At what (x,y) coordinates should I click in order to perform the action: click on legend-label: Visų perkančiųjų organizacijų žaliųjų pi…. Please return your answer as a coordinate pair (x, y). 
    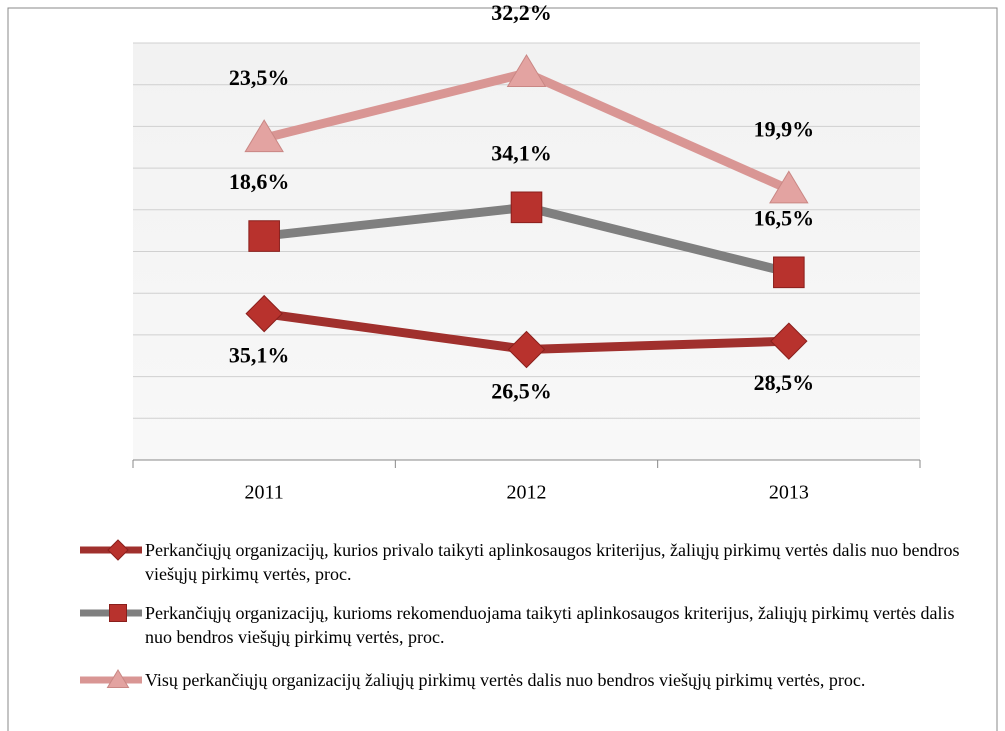
    Looking at the image, I should click on (505, 680).